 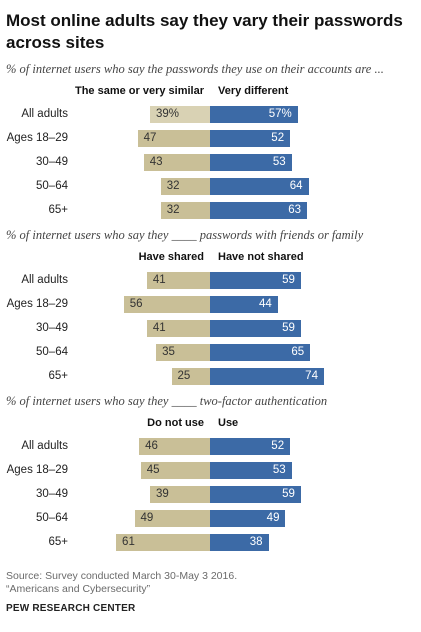 I want to click on legend-left-series: Do not use, so click(x=175, y=423).